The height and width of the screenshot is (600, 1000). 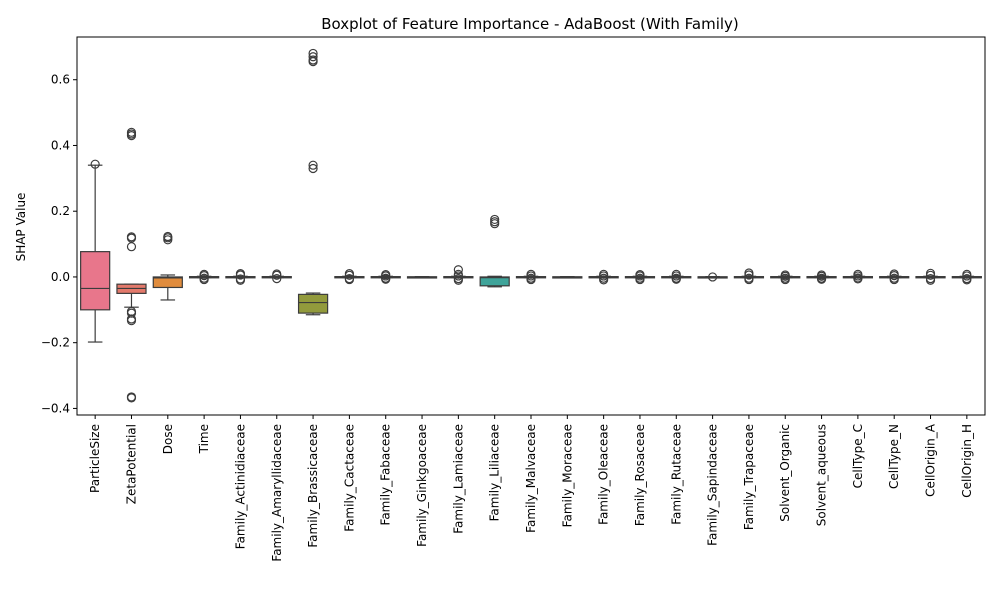 I want to click on y-tick-label: 0.0, so click(x=60, y=277).